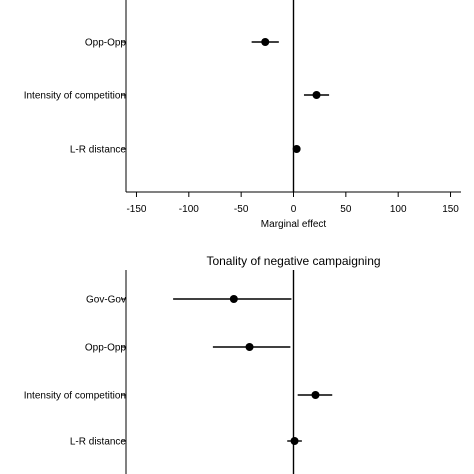 This screenshot has width=474, height=474. What do you see at coordinates (106, 300) in the screenshot?
I see `y-category-label: Gov-Gov` at bounding box center [106, 300].